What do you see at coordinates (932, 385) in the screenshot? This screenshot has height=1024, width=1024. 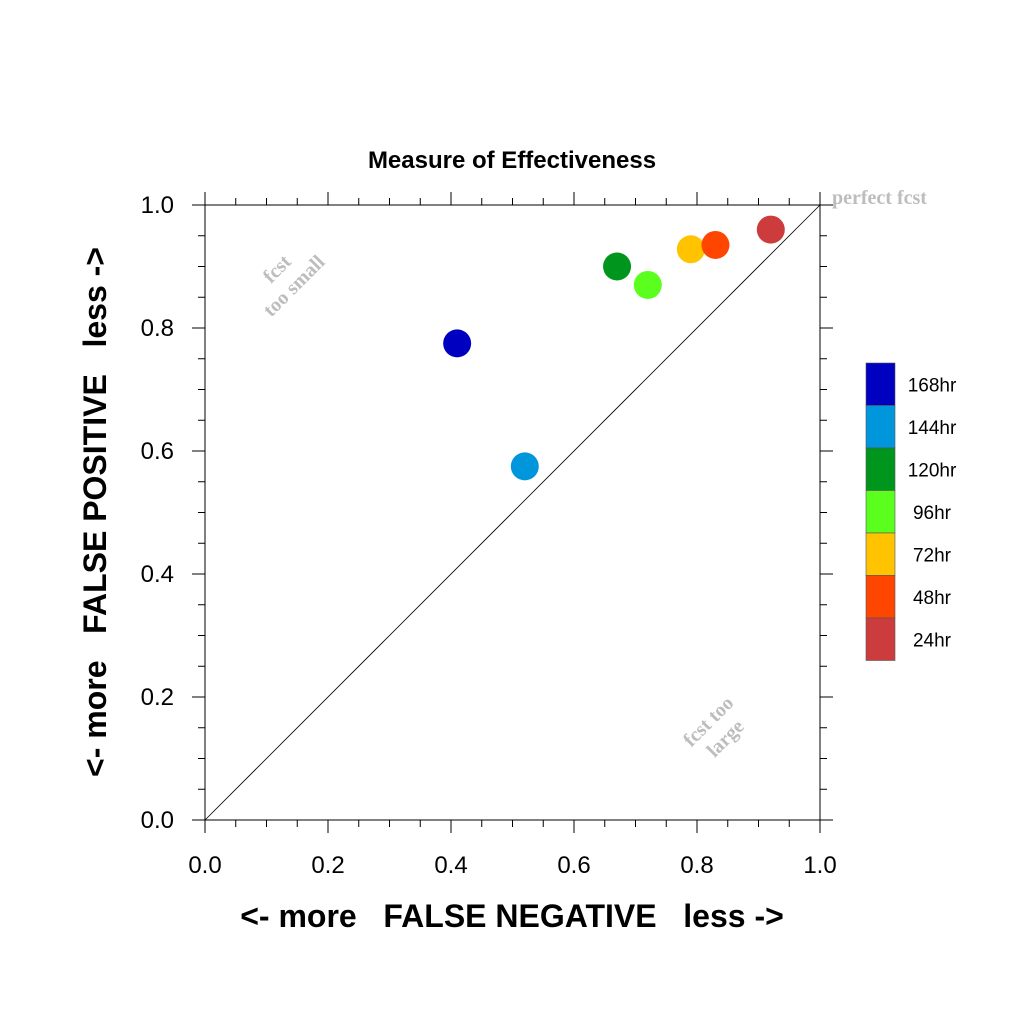 I see `legend-label-168hr: 168hr` at bounding box center [932, 385].